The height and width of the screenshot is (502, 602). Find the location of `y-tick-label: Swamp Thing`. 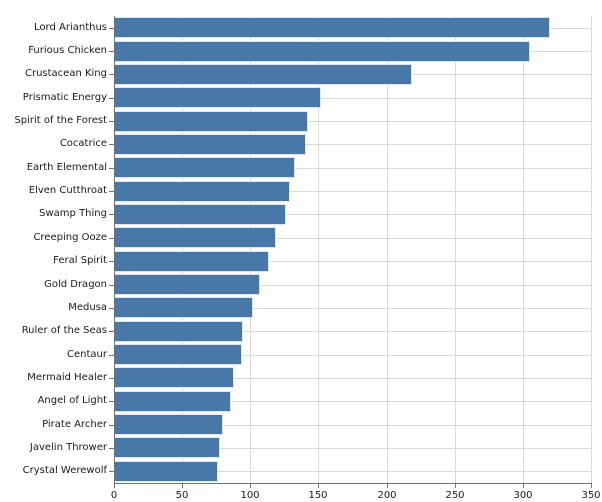

y-tick-label: Swamp Thing is located at coordinates (73, 213).